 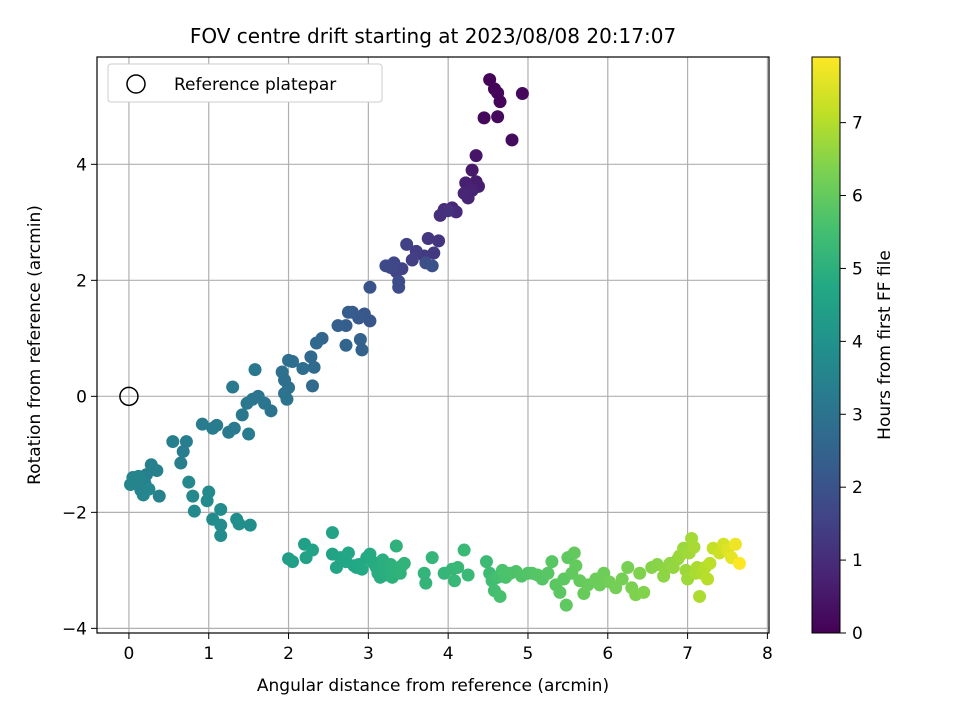 What do you see at coordinates (857, 269) in the screenshot?
I see `colorbar-tick-label: 5` at bounding box center [857, 269].